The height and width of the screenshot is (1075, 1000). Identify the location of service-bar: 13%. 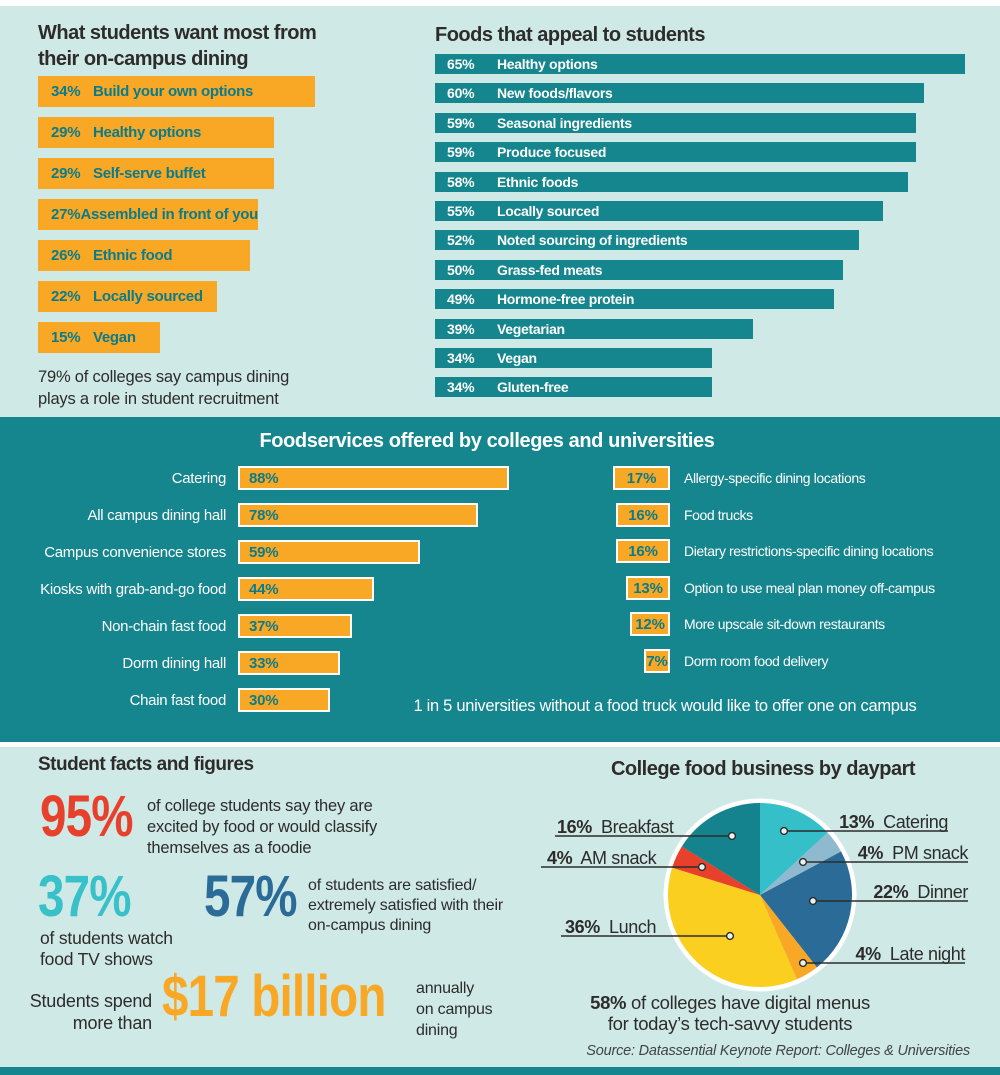
(648, 588).